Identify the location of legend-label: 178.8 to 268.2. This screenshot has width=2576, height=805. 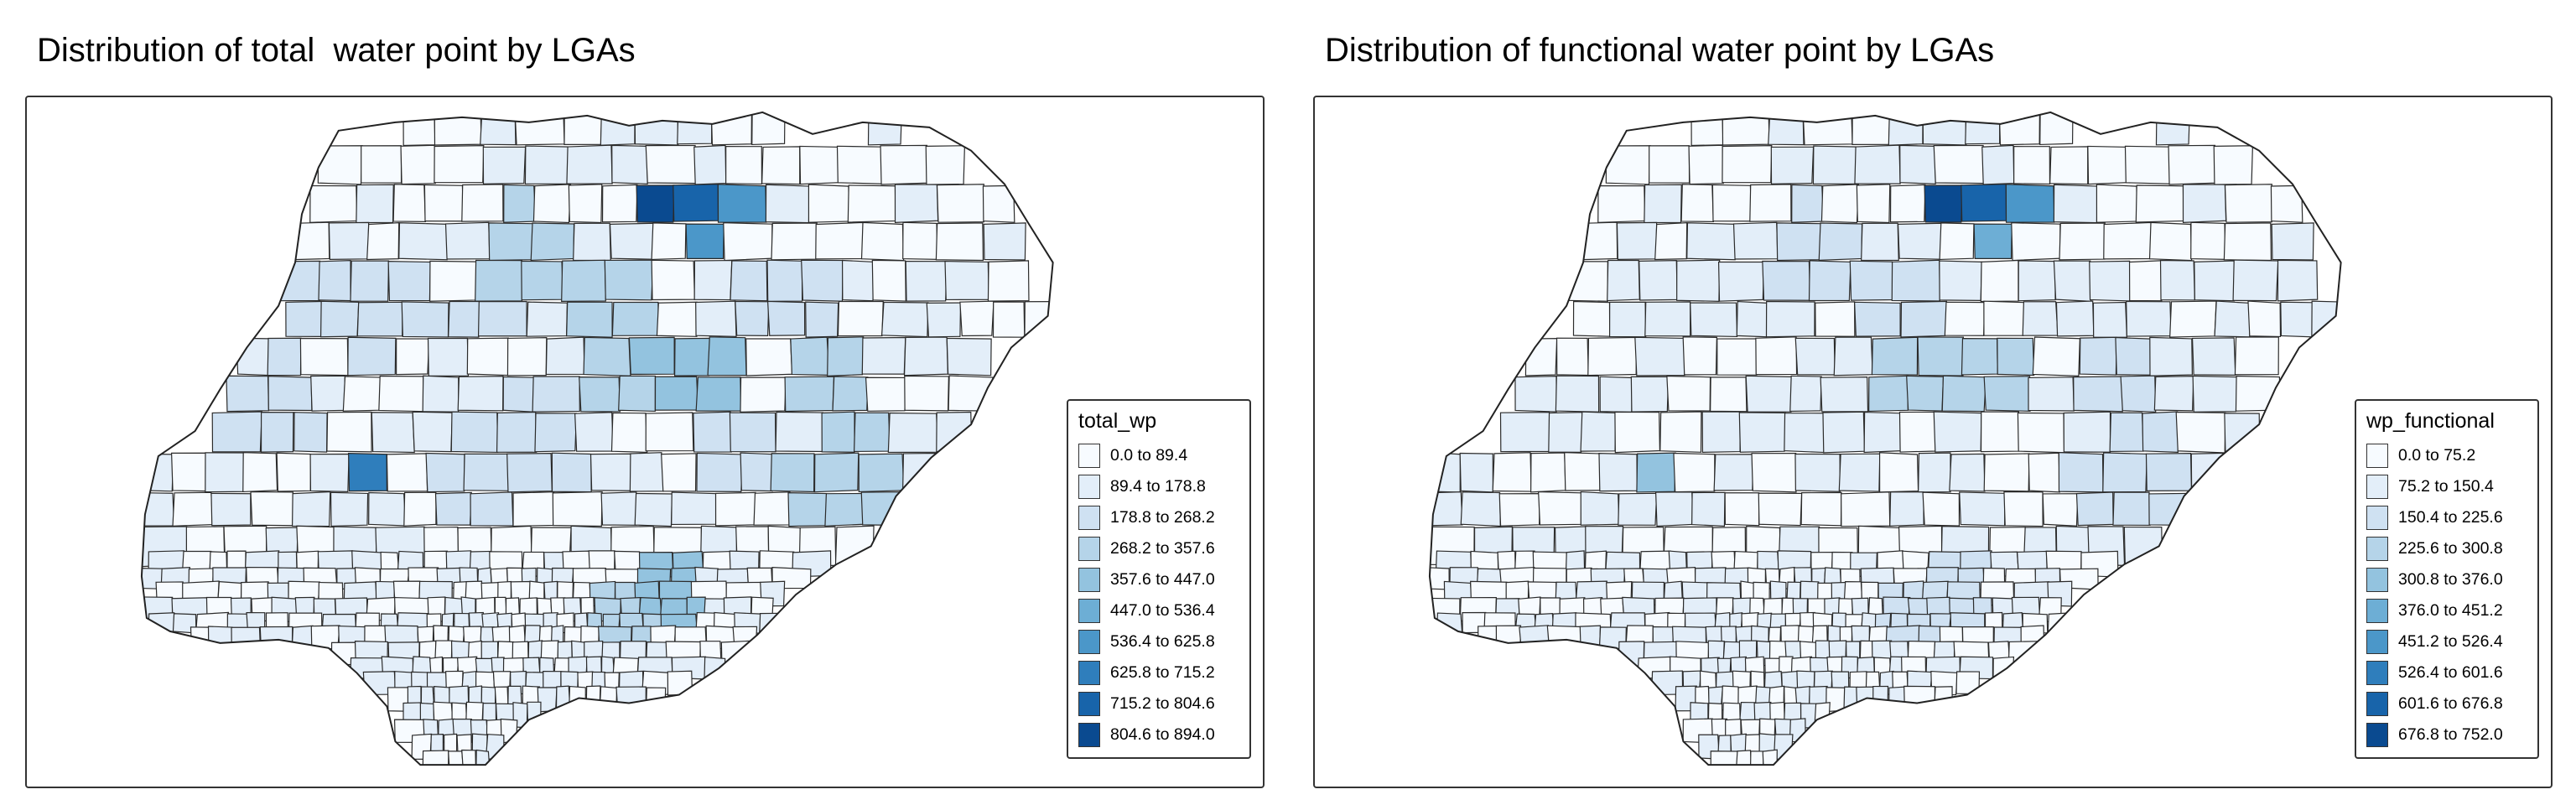
(1162, 517).